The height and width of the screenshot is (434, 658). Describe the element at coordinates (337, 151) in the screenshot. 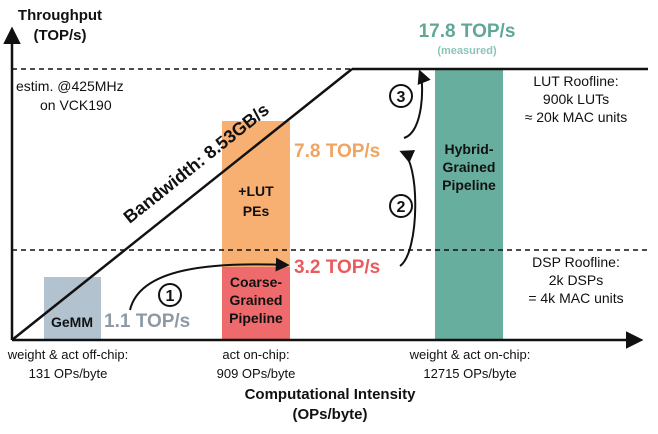

I see `value-lutpe: 7.8 TOP/s` at that location.